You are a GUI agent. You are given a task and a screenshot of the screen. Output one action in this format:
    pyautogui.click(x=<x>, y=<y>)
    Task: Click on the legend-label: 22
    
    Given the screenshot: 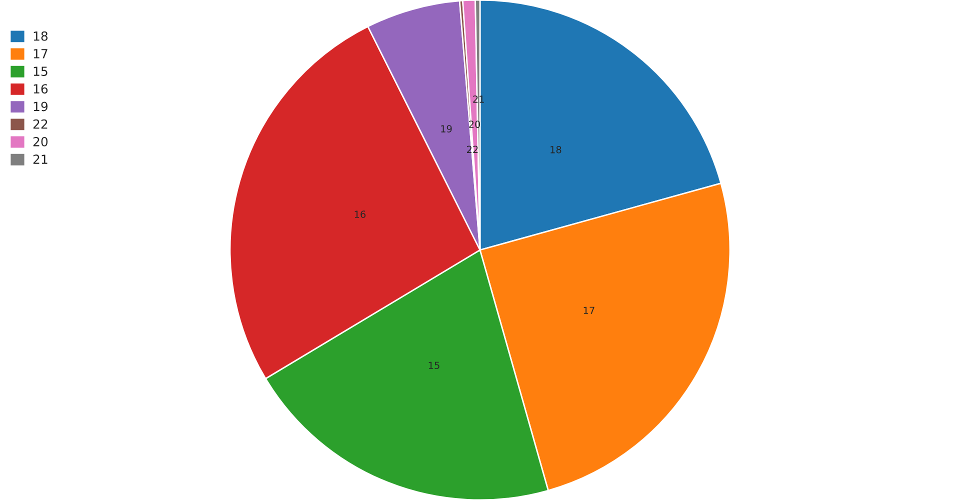 What is the action you would take?
    pyautogui.click(x=40, y=124)
    